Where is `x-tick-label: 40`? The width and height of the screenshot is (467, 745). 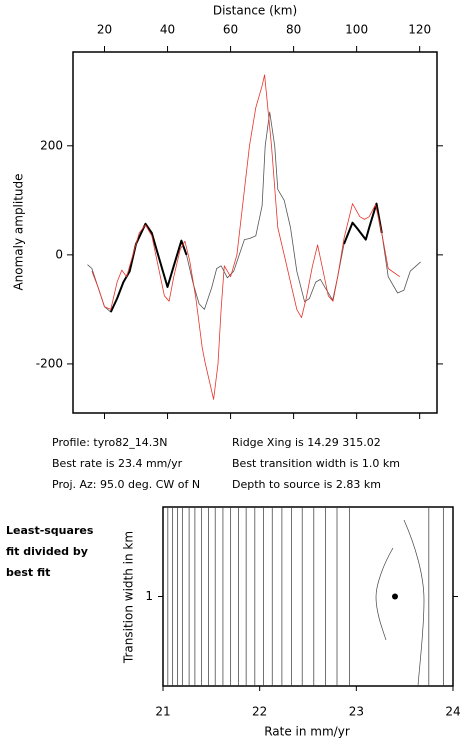
x-tick-label: 40 is located at coordinates (167, 30).